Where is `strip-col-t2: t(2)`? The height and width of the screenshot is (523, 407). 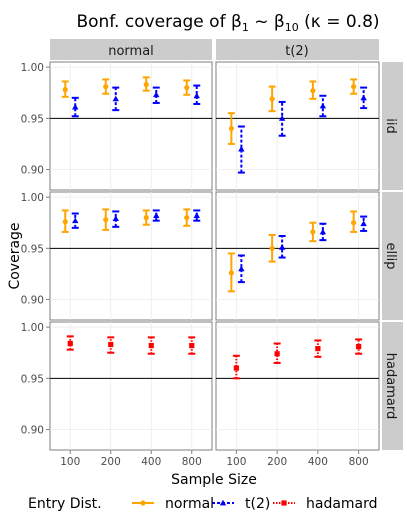
strip-col-t2: t(2) is located at coordinates (297, 51).